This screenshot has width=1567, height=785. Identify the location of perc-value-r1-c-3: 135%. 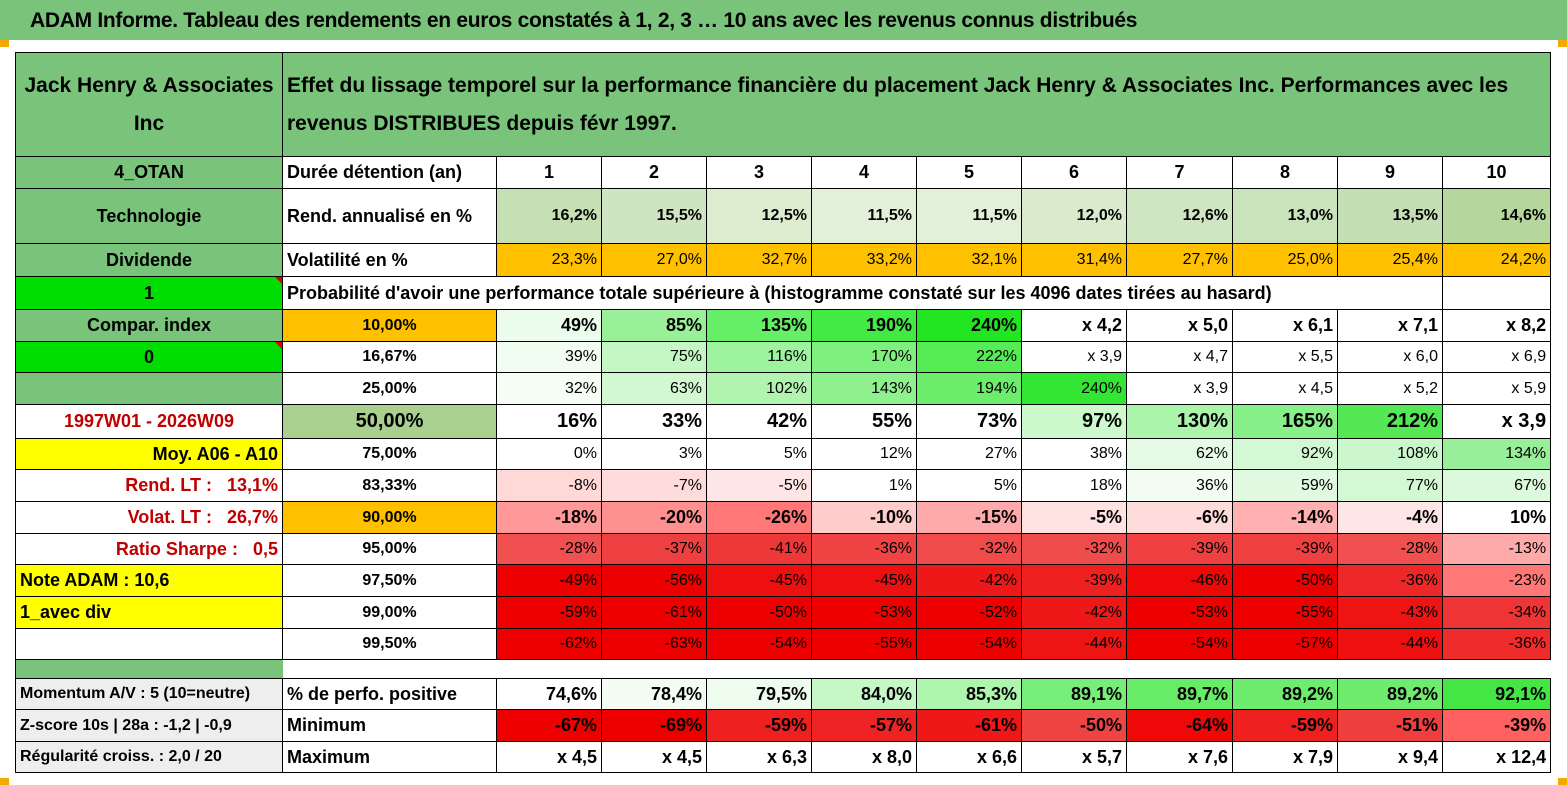
(759, 325).